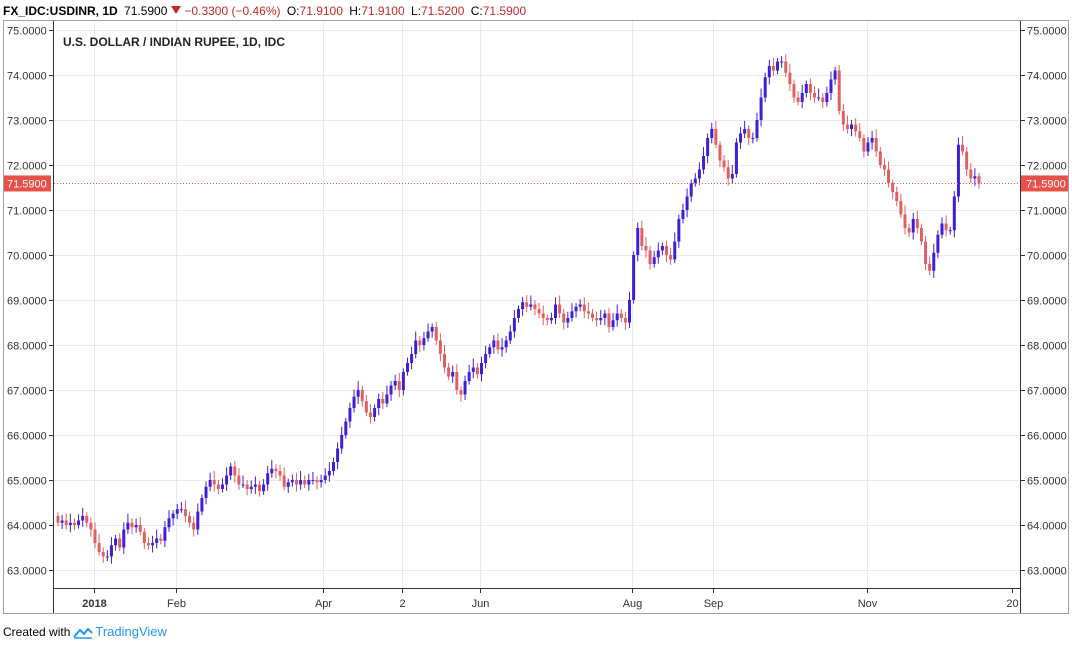 Image resolution: width=1072 pixels, height=648 pixels. What do you see at coordinates (94, 604) in the screenshot?
I see `x-tick-label: 2018` at bounding box center [94, 604].